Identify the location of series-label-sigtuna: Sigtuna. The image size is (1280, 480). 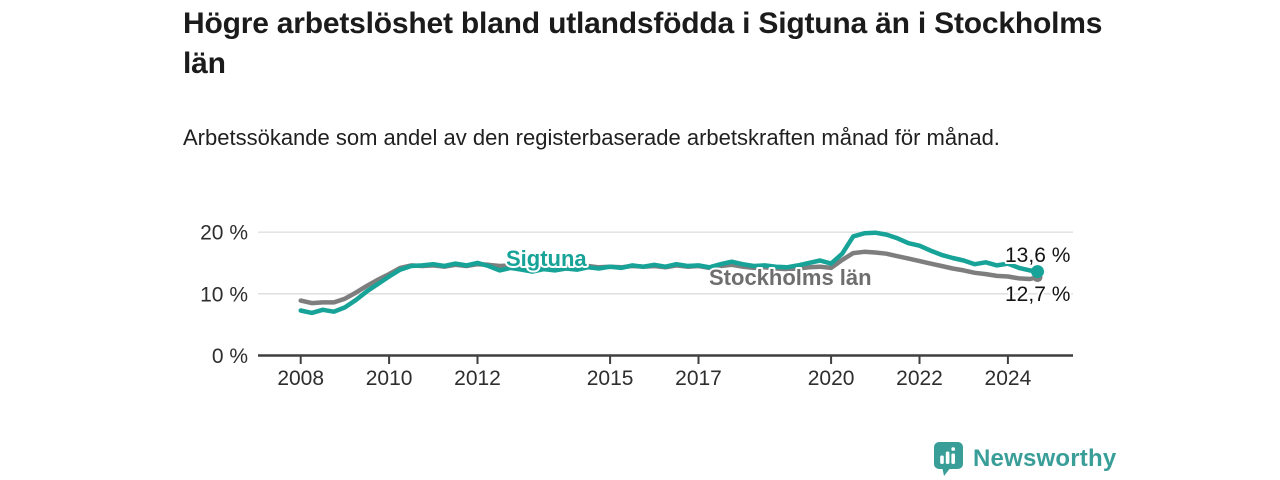
(546, 258).